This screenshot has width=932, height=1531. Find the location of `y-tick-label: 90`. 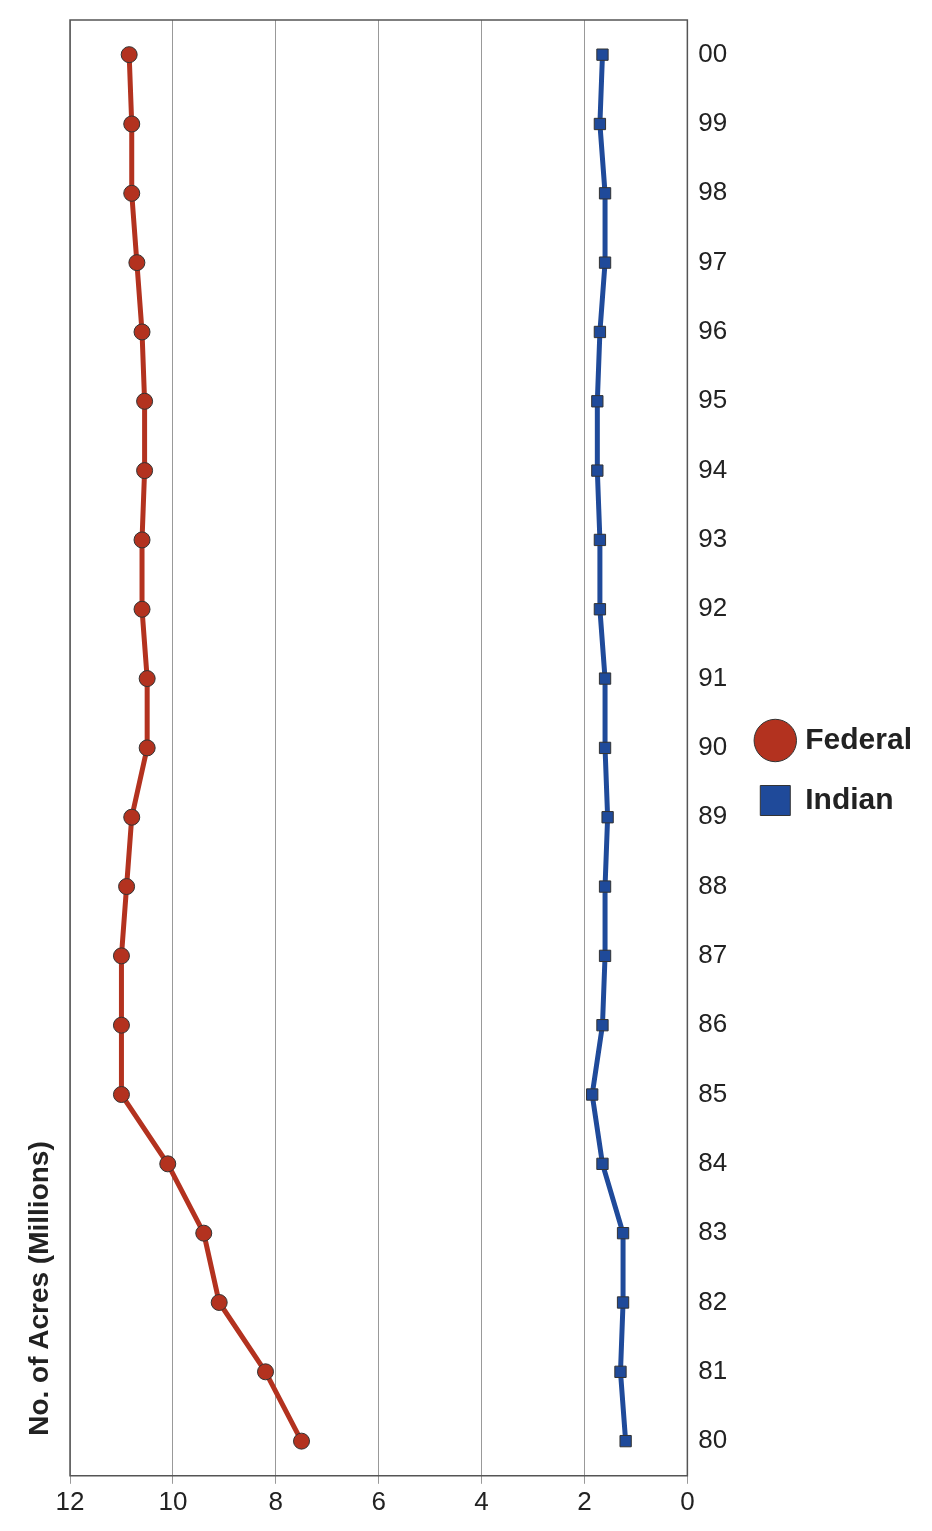

y-tick-label: 90 is located at coordinates (713, 746).